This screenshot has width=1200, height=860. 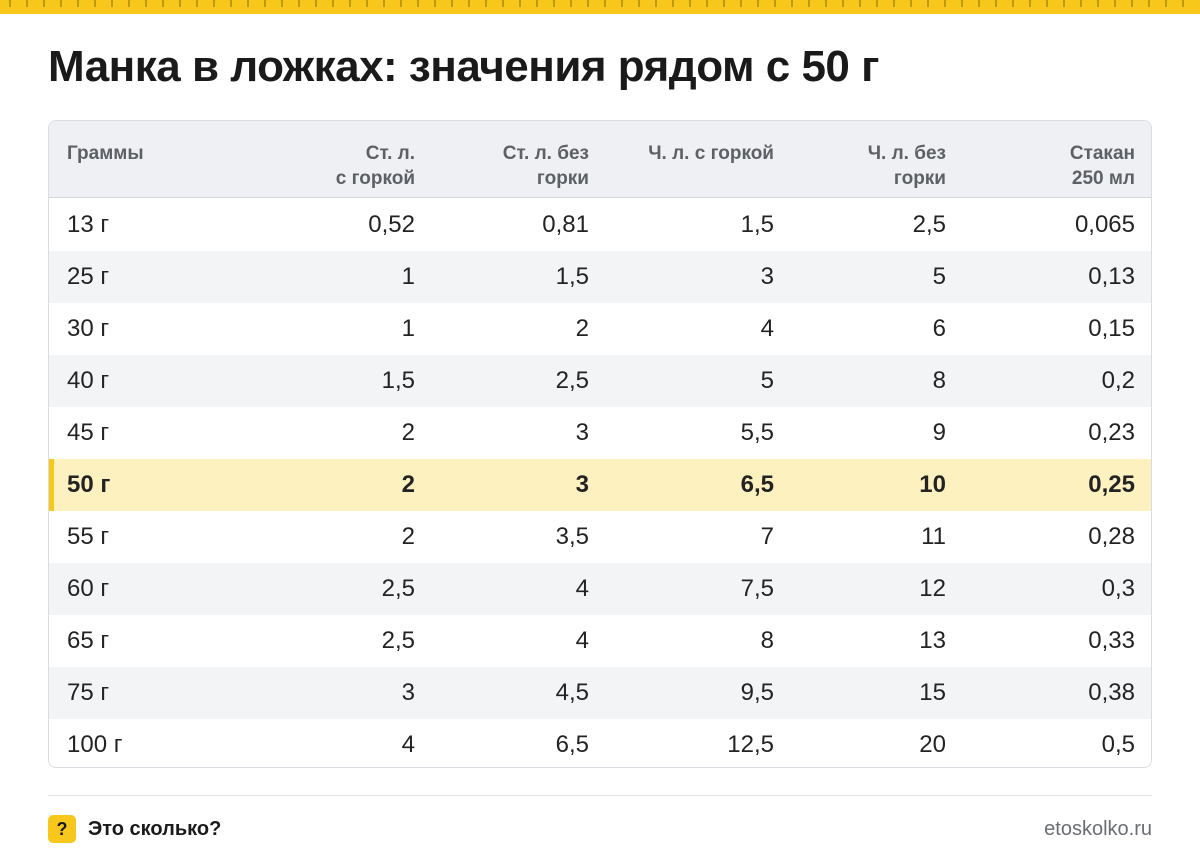 I want to click on header-glass: Стакан 250 мл, so click(x=1055, y=166).